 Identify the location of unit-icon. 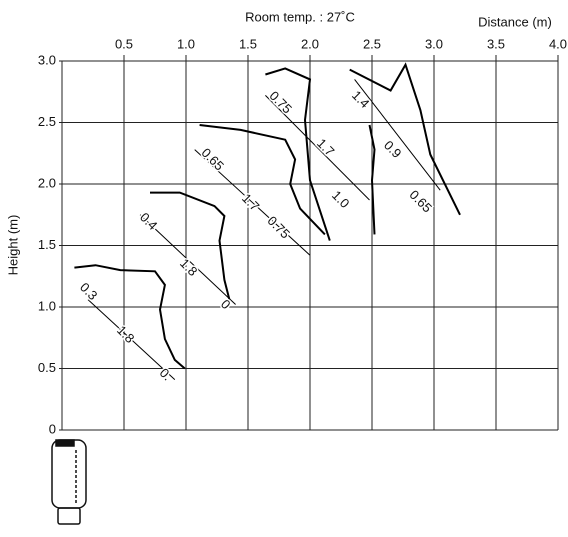
(69, 482).